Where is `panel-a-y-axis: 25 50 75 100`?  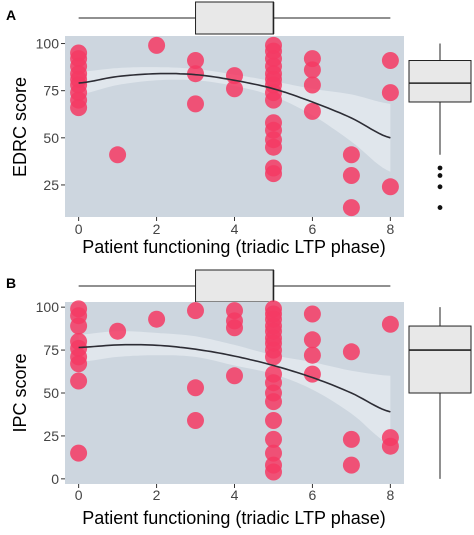 panel-a-y-axis: 25 50 75 100 is located at coordinates (50, 114).